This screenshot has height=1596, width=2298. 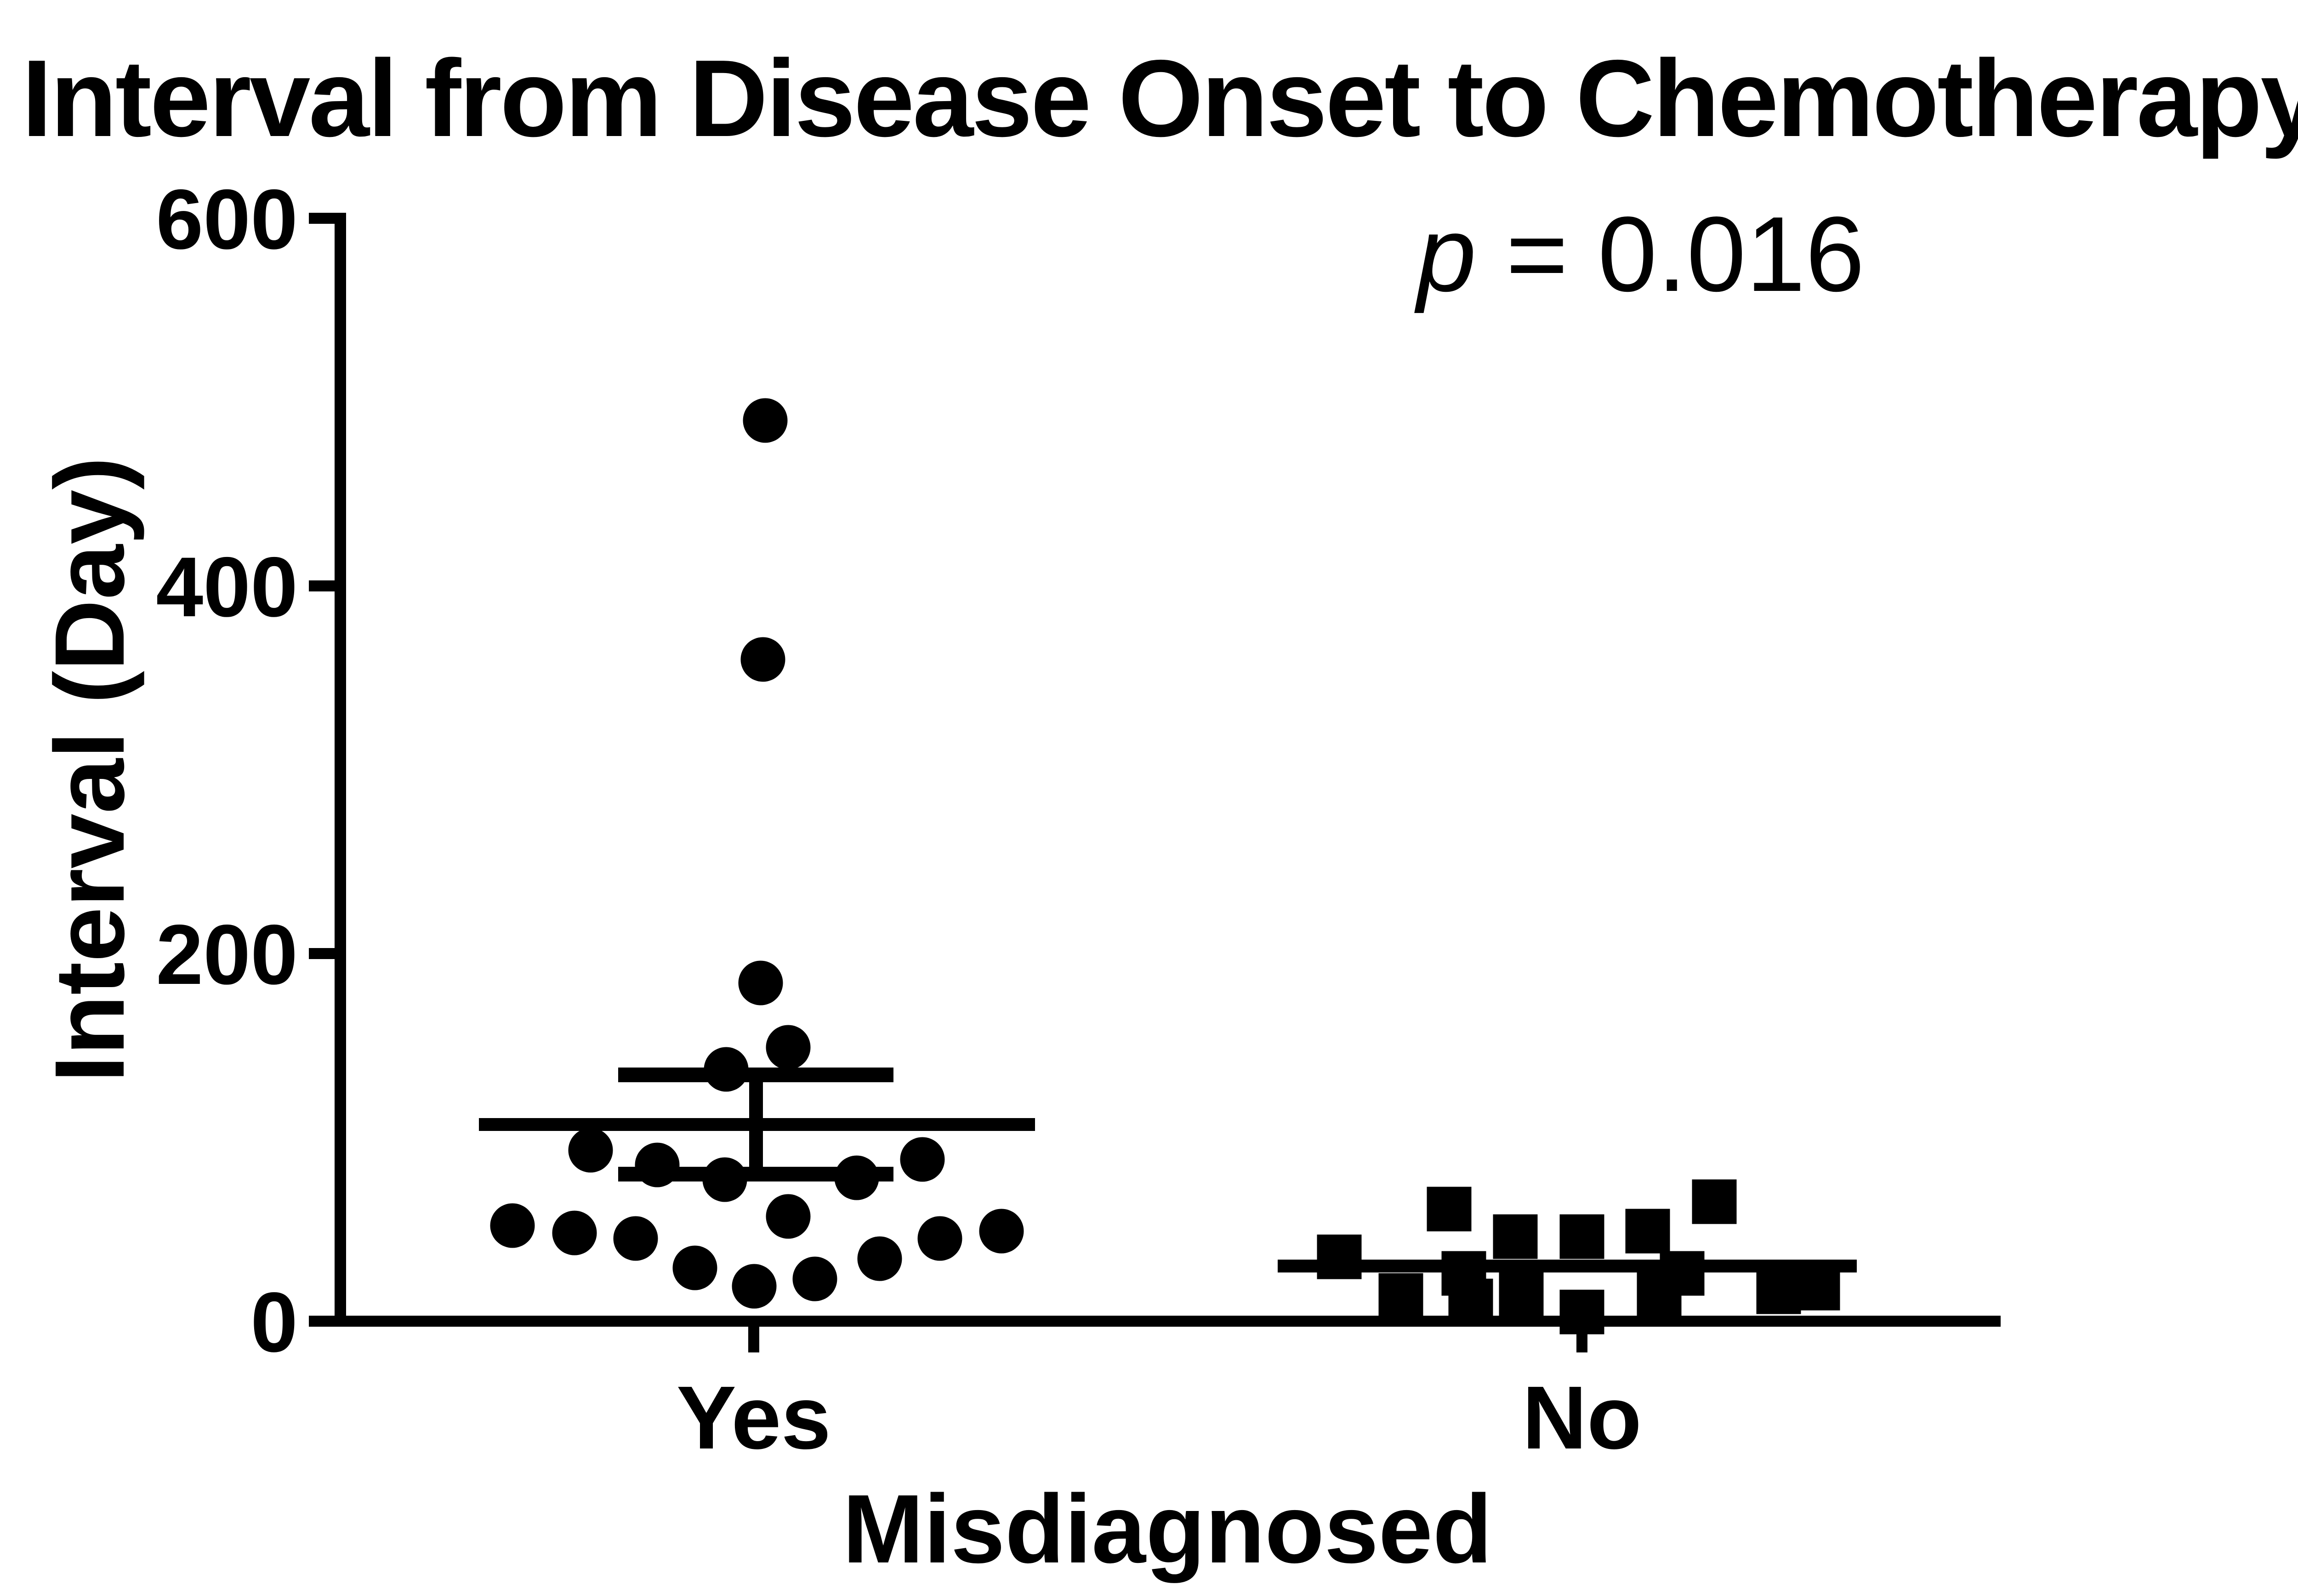 I want to click on y-tick-label: 200, so click(x=227, y=955).